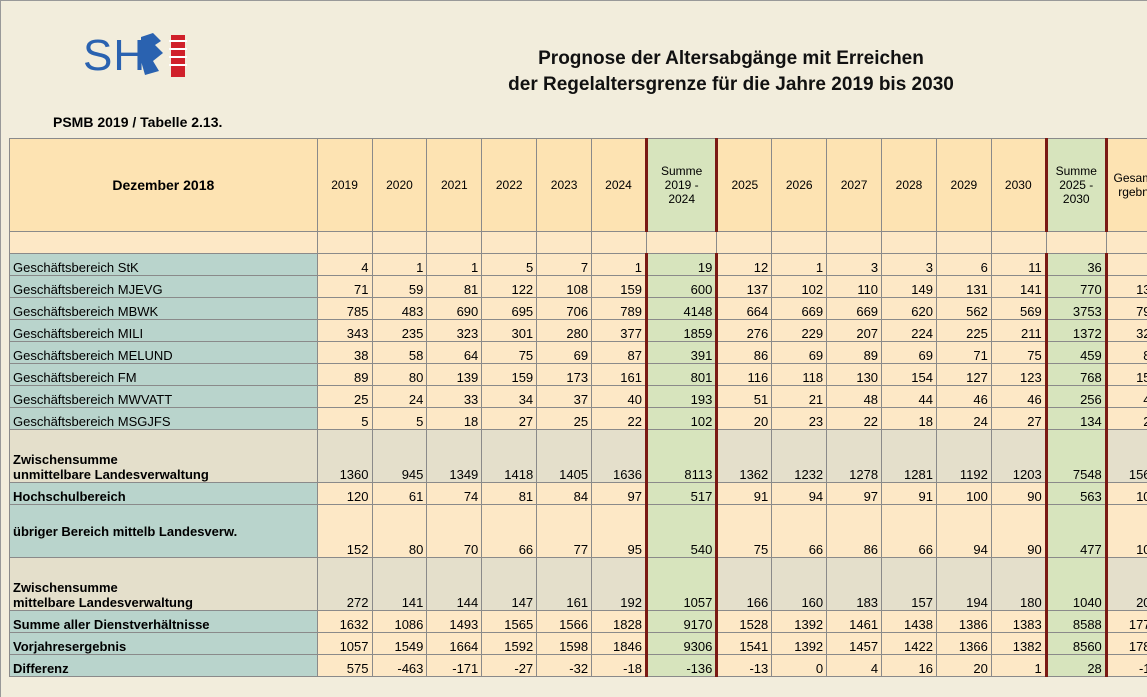  Describe the element at coordinates (163, 264) in the screenshot. I see `row-label: Geschäftsbereich StK` at that location.